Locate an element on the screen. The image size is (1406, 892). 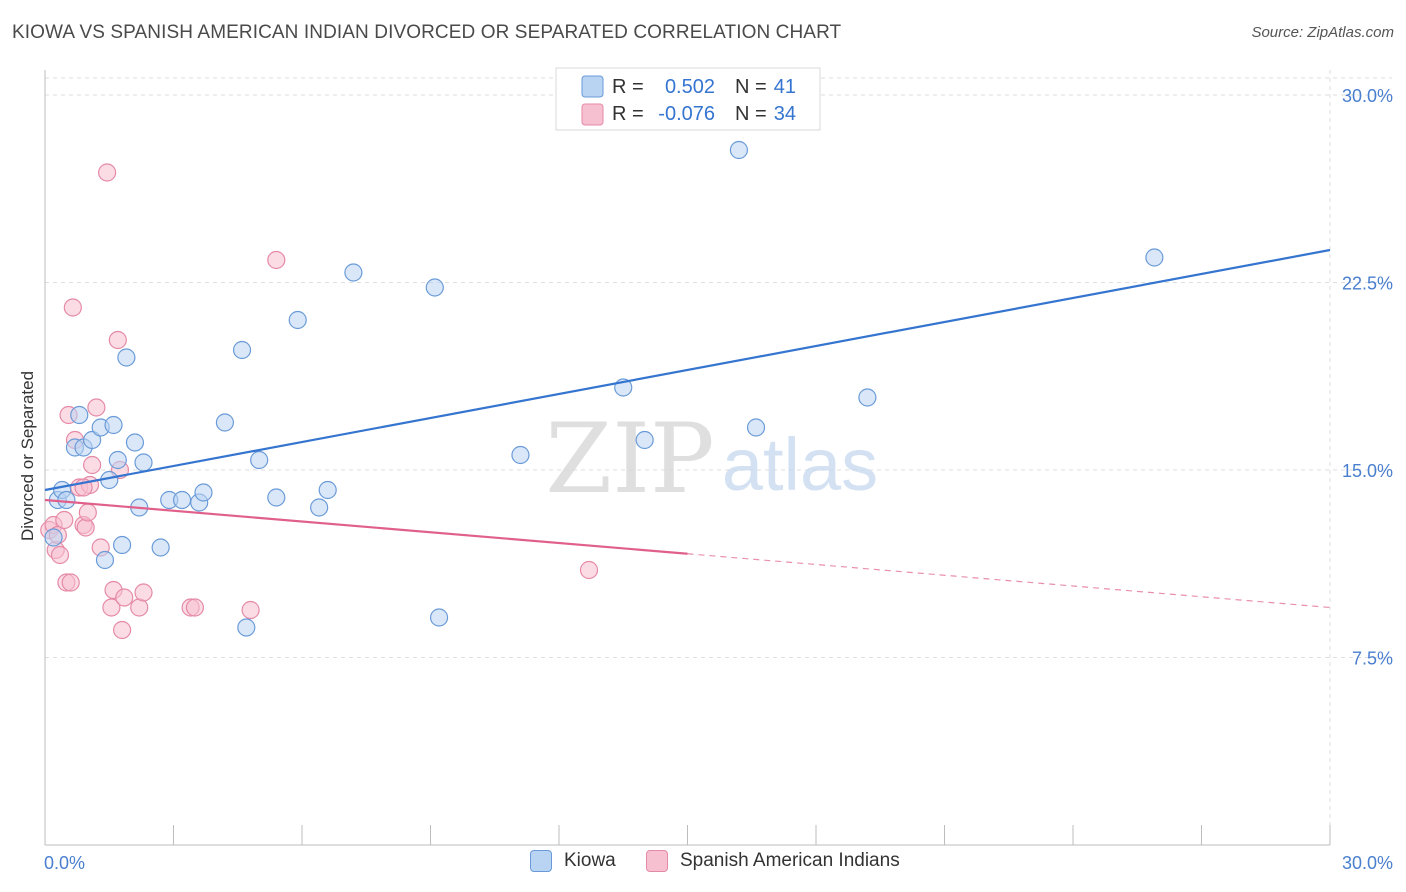
spanish-trend-line is located at coordinates (366, 526).